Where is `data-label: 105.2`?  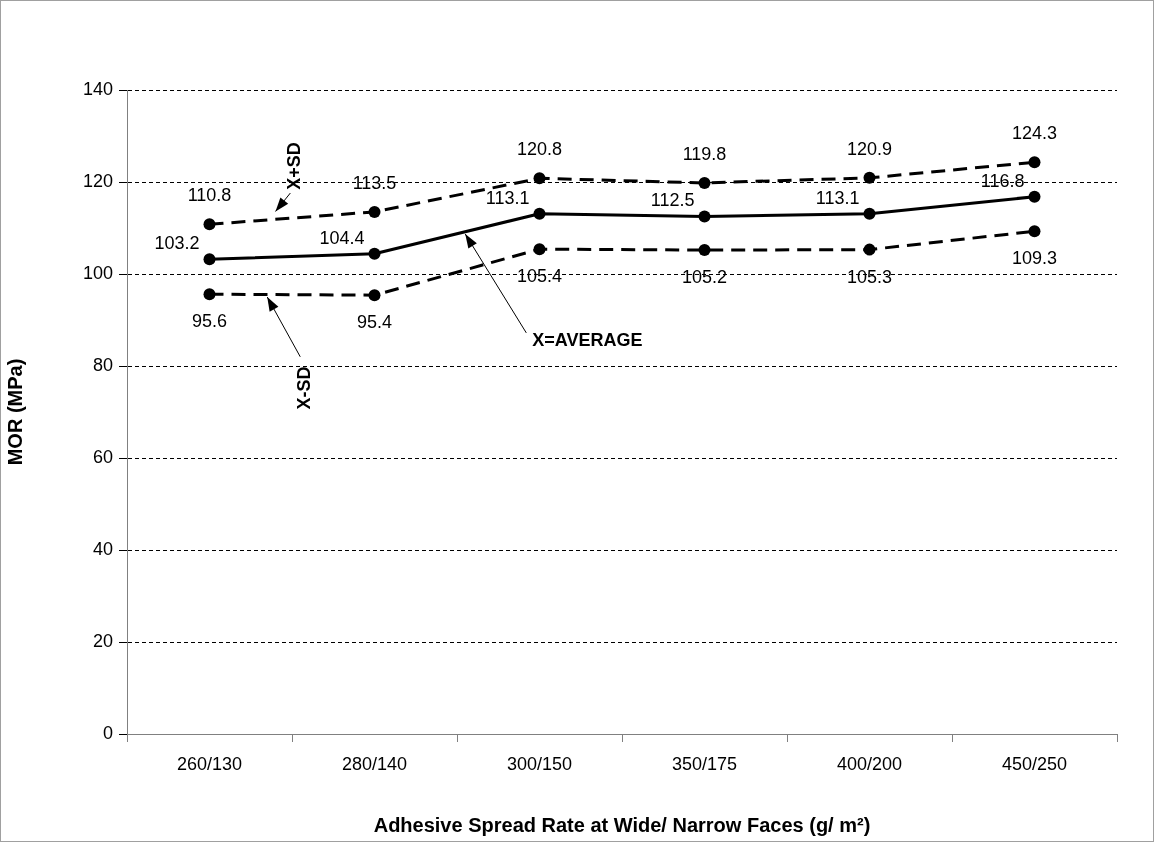 data-label: 105.2 is located at coordinates (704, 277).